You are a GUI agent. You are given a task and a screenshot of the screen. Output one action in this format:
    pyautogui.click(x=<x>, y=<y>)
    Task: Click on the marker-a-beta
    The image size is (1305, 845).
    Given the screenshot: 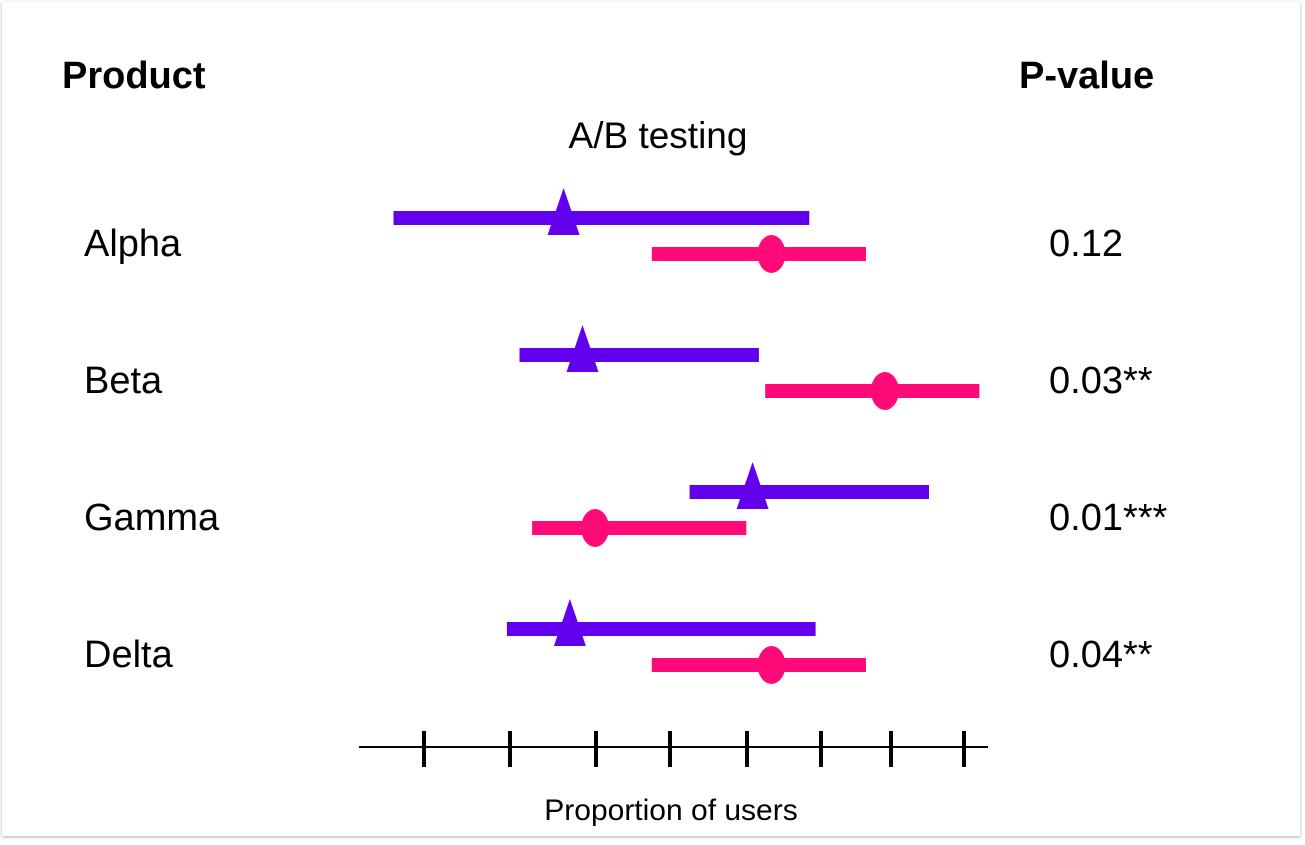 What is the action you would take?
    pyautogui.click(x=582, y=348)
    